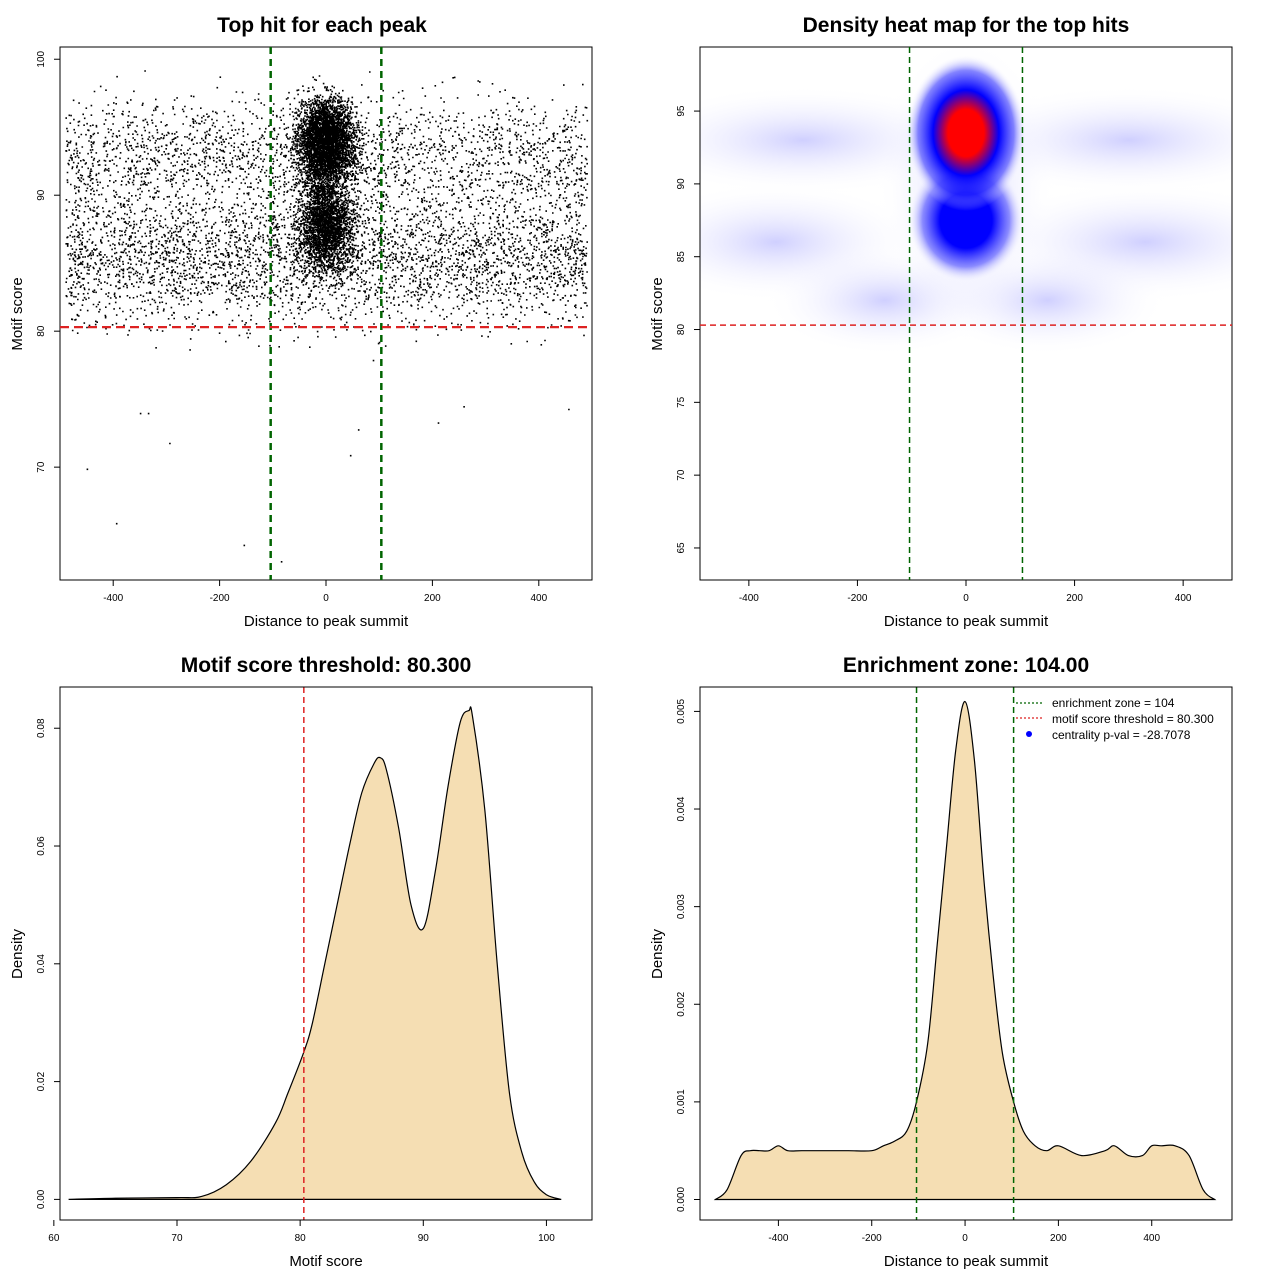  Describe the element at coordinates (41, 964) in the screenshot. I see `y-tick-label: 0.04` at that location.